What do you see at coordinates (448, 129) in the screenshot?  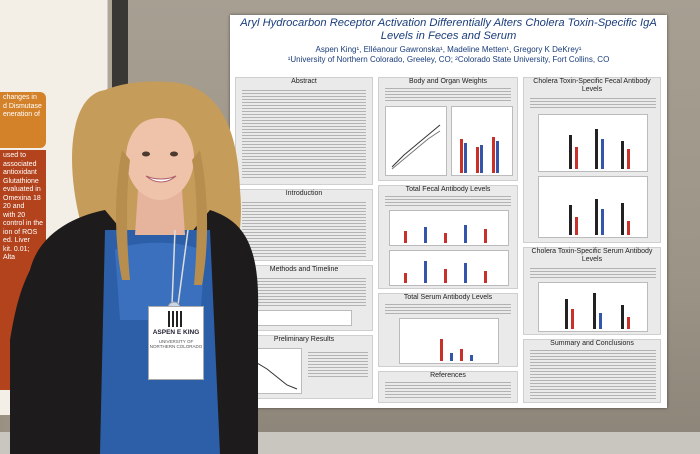 I see `body-weights-panel: Body and Organ Weights` at bounding box center [448, 129].